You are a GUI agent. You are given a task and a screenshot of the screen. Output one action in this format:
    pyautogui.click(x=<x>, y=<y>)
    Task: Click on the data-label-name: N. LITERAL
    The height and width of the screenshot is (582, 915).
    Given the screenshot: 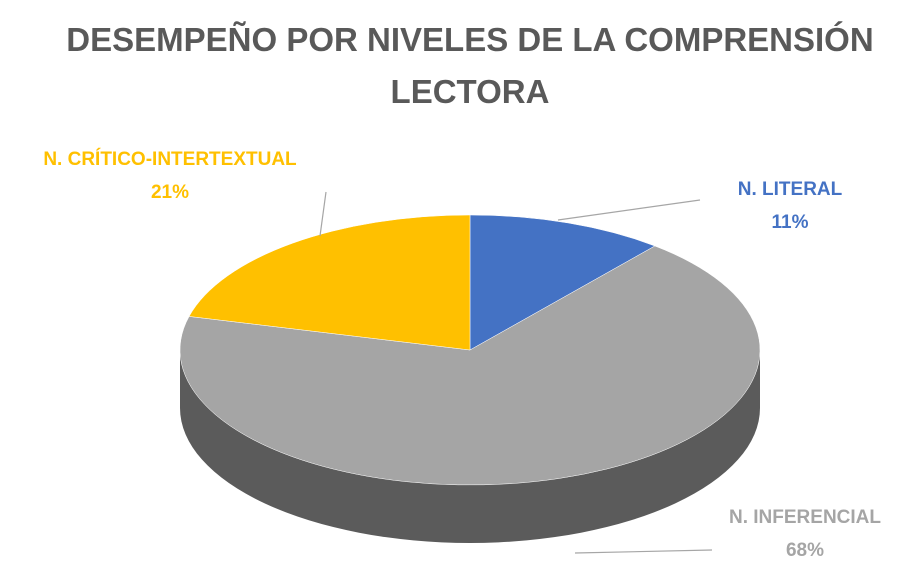 What is the action you would take?
    pyautogui.click(x=790, y=189)
    